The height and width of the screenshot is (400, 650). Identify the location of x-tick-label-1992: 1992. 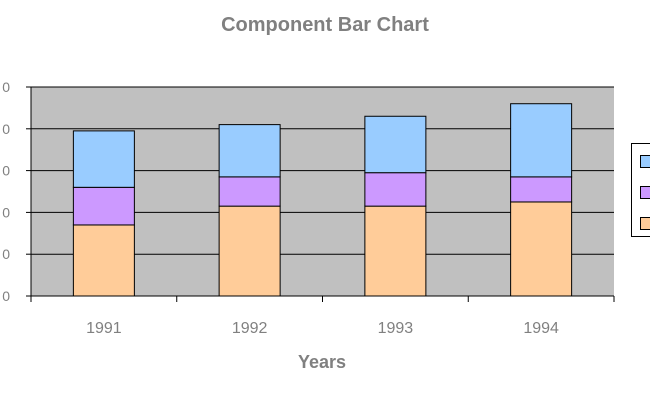
(250, 328).